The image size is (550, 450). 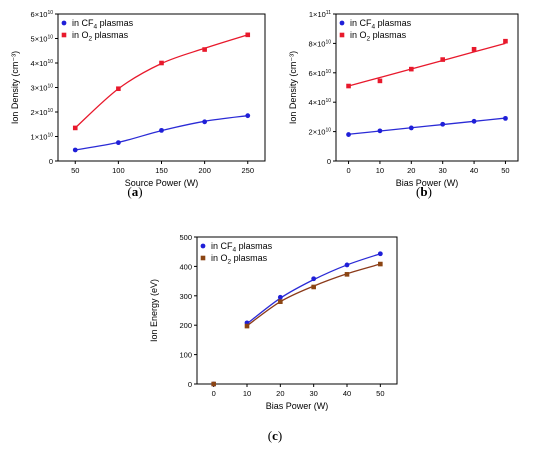 I want to click on panel-label-letter: a, so click(x=135, y=191).